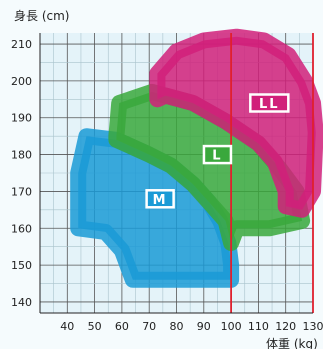 The image size is (323, 349). What do you see at coordinates (122, 326) in the screenshot?
I see `x-tick-label: 60` at bounding box center [122, 326].